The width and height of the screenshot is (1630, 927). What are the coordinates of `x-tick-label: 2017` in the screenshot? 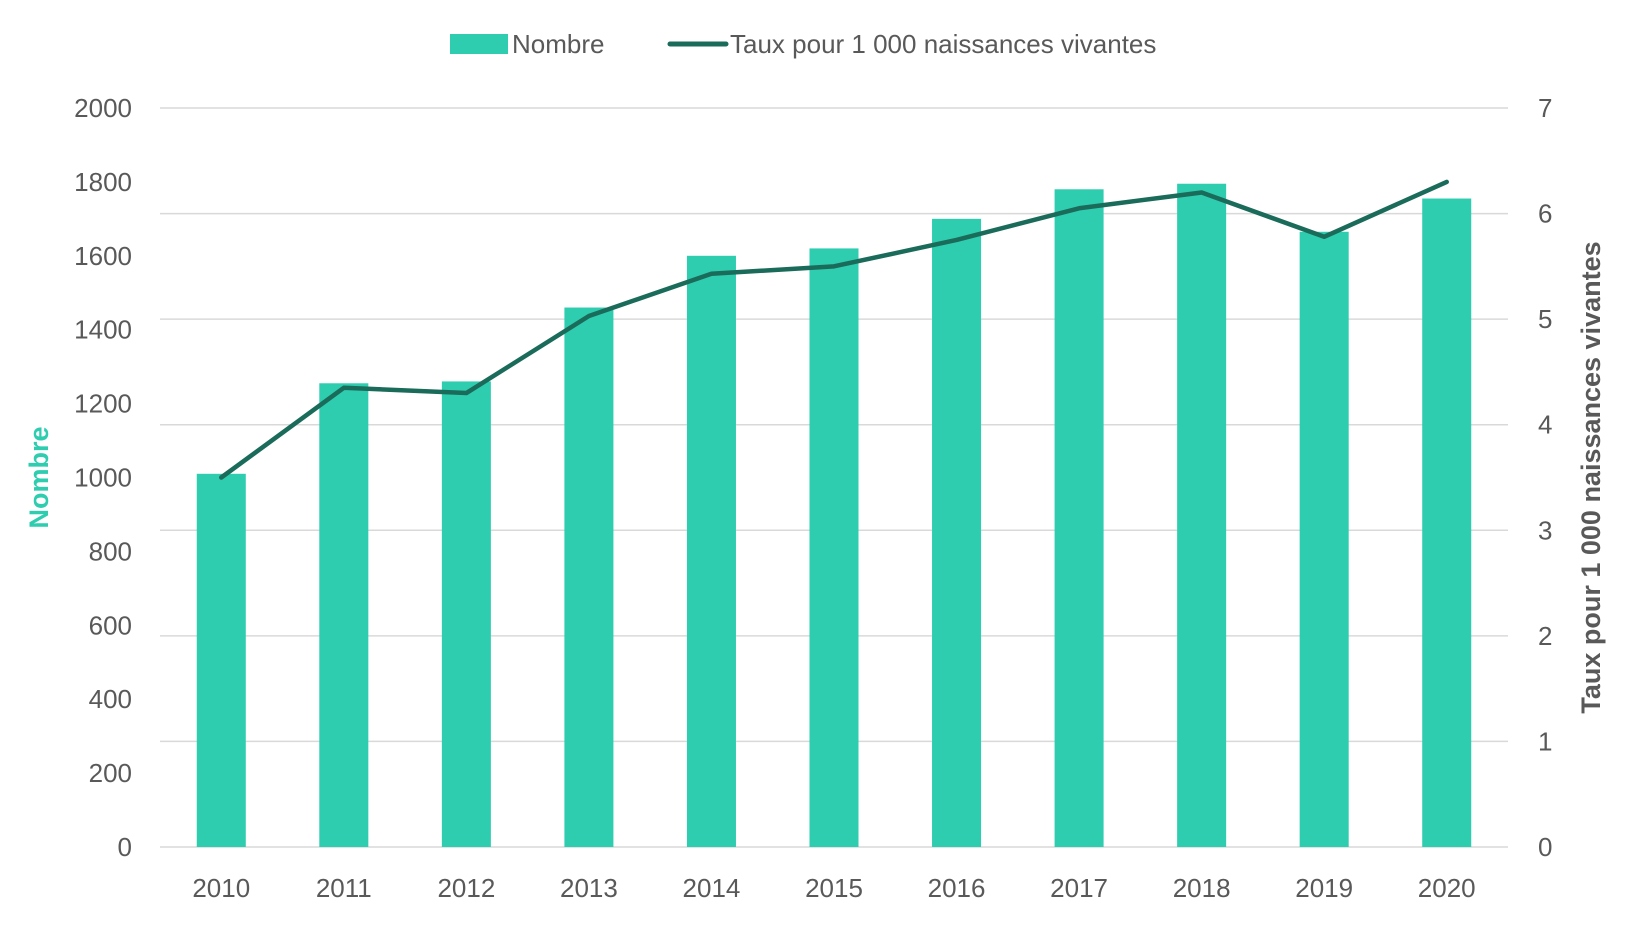 It's located at (1079, 888).